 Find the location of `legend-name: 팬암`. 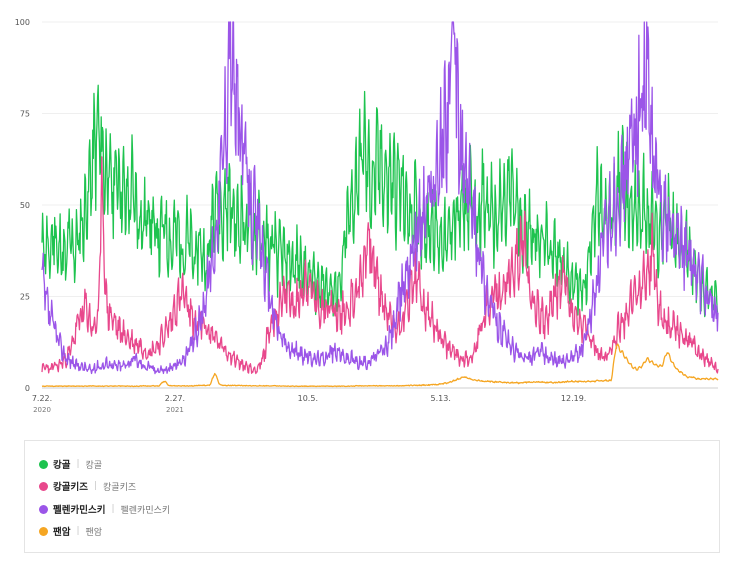

legend-name: 팬암 is located at coordinates (62, 532).